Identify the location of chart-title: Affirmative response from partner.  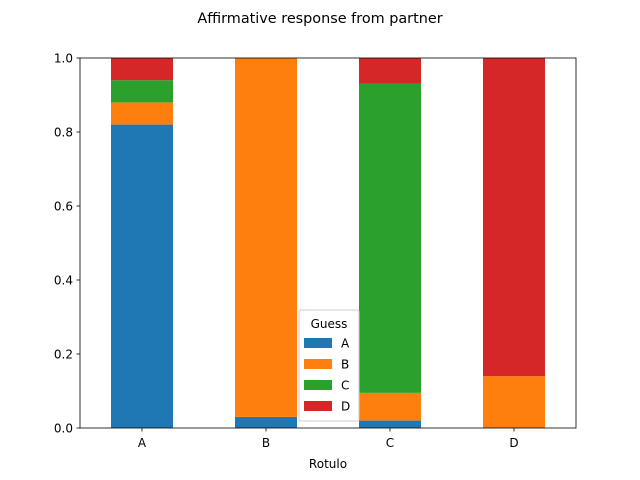
(319, 19).